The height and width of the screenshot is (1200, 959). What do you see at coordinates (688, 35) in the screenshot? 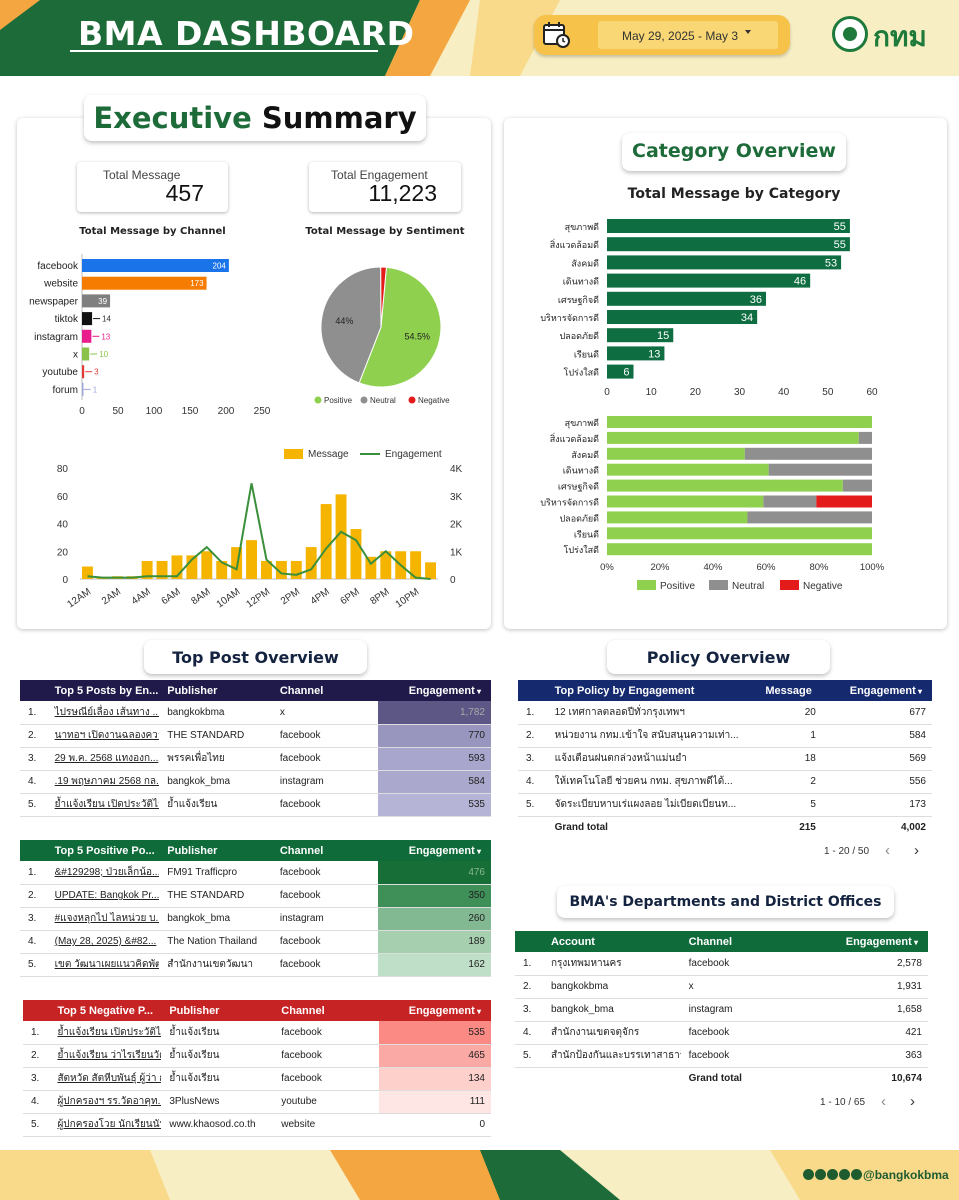
I see `date-range-select: May 29, 2025 - May 3` at bounding box center [688, 35].